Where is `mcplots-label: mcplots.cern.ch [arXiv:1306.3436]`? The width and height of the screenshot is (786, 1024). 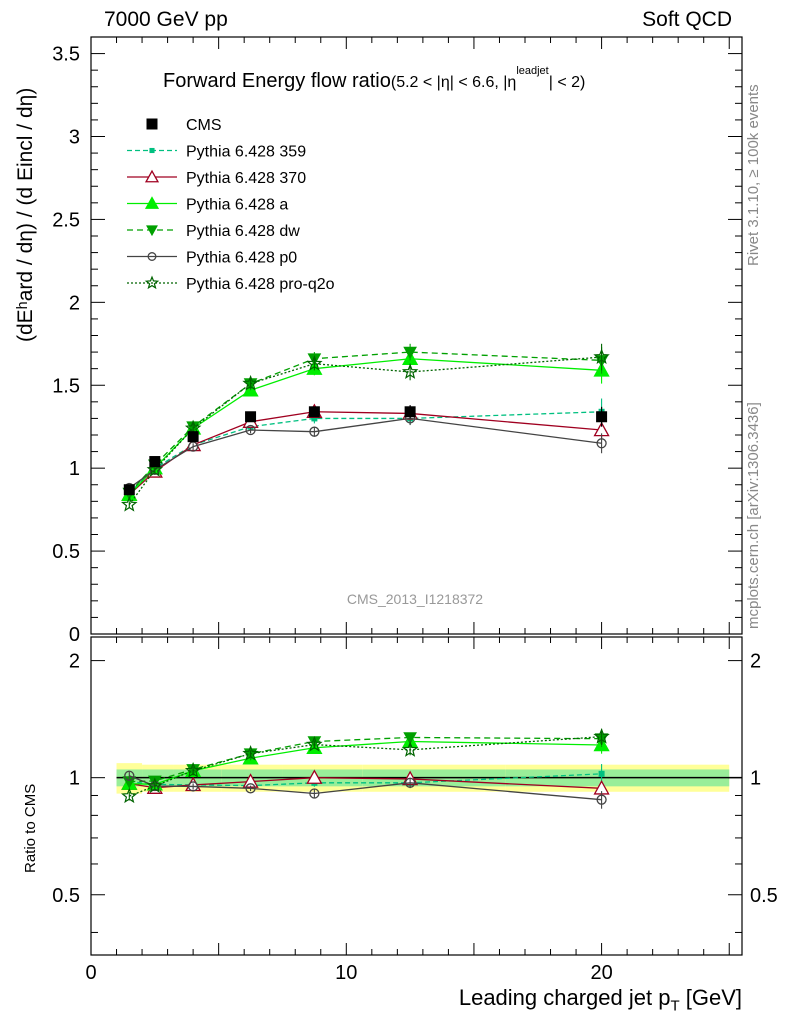 mcplots-label: mcplots.cern.ch [arXiv:1306.3436] is located at coordinates (753, 515).